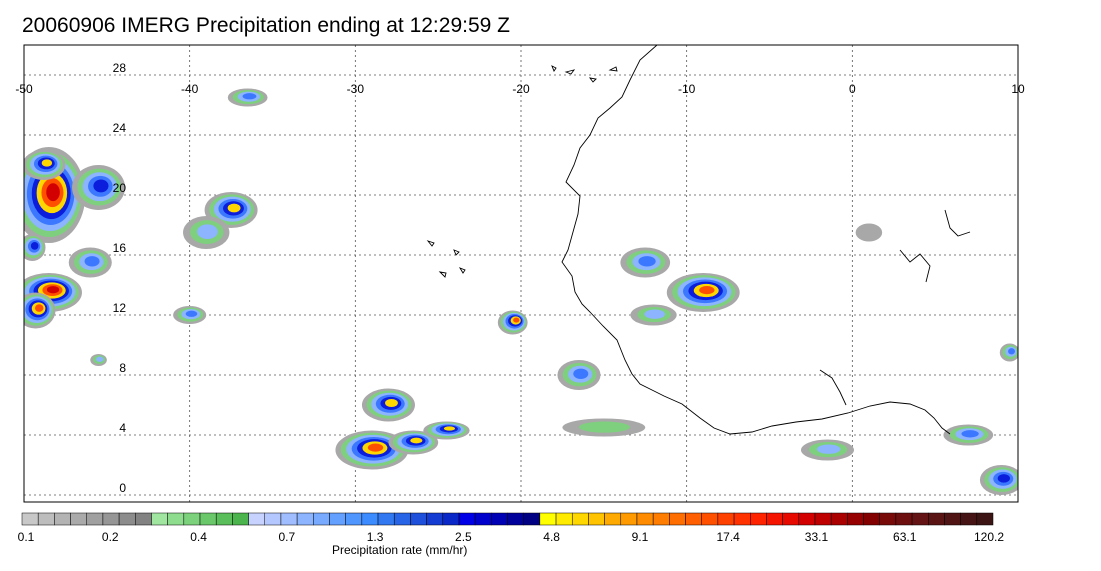  Describe the element at coordinates (356, 89) in the screenshot. I see `lon-tick-label: -30` at that location.